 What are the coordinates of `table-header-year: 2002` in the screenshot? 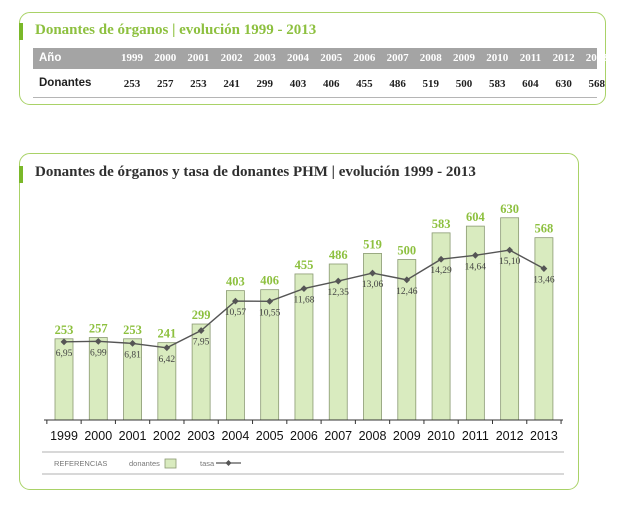 It's located at (231, 58).